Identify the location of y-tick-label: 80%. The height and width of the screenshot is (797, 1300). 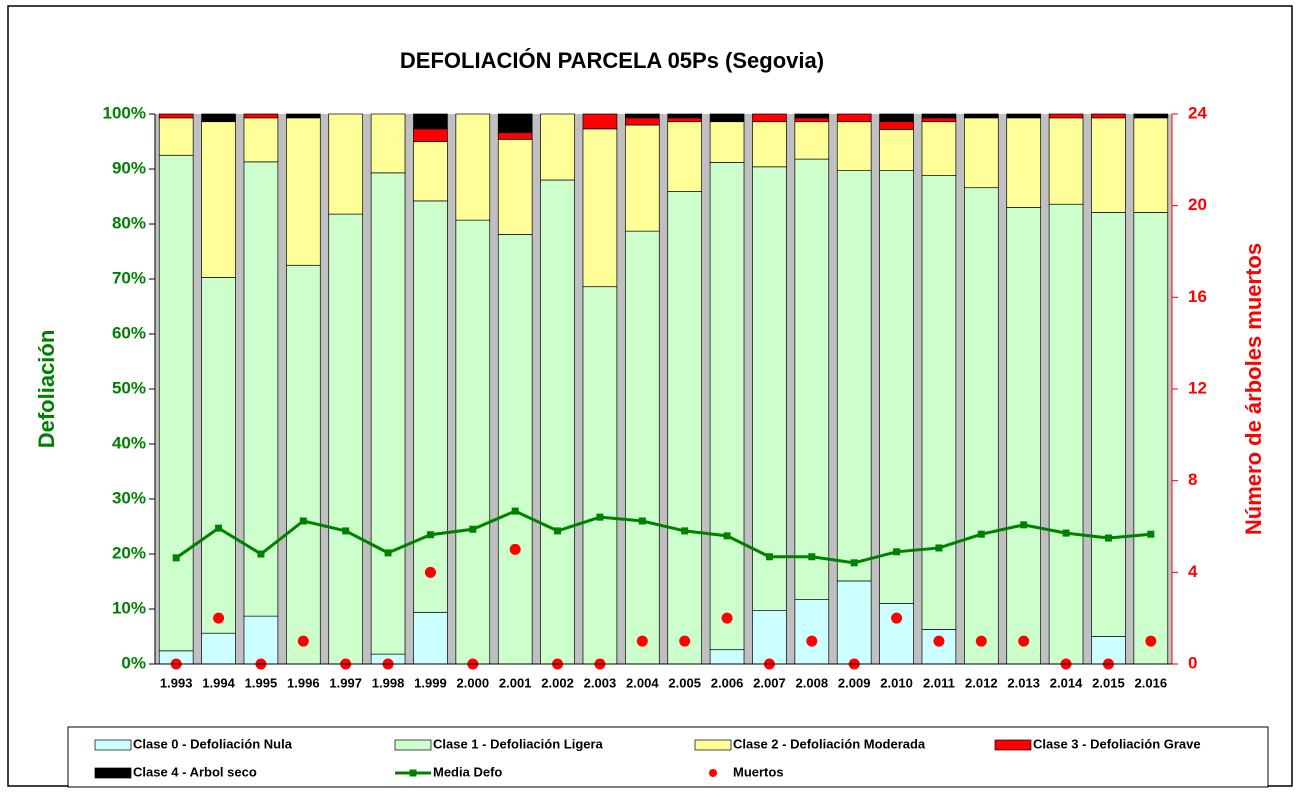
(129, 222).